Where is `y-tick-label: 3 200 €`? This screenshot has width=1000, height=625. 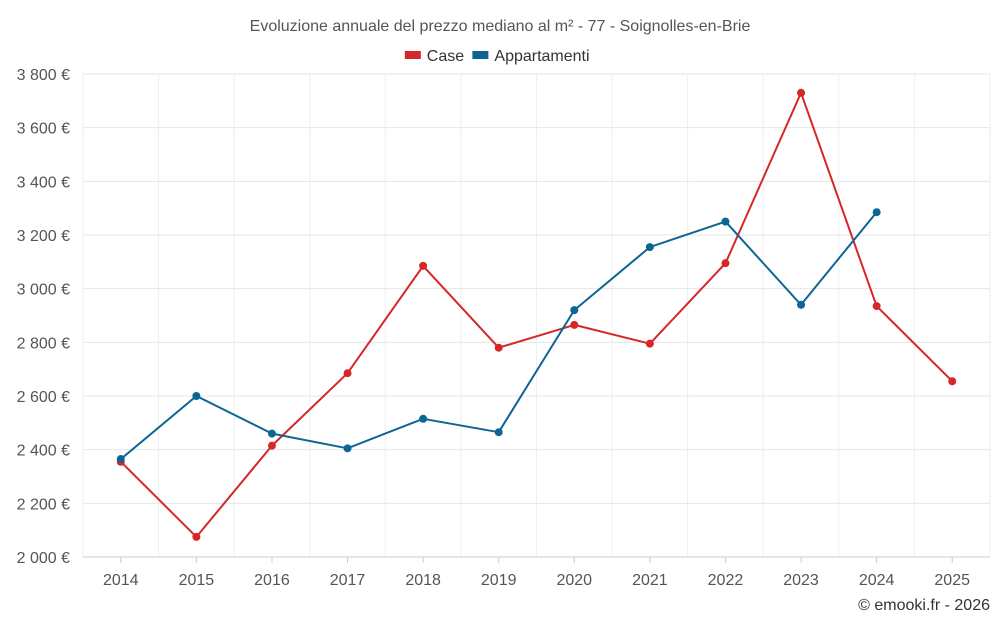
y-tick-label: 3 200 € is located at coordinates (43, 236).